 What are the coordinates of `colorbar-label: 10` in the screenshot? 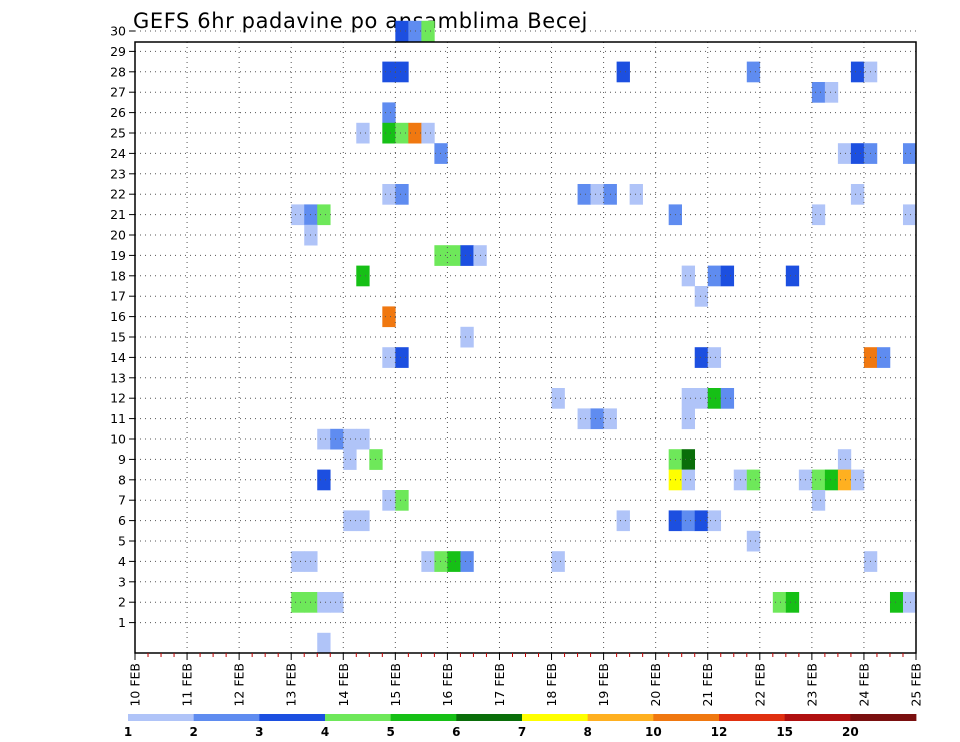 It's located at (653, 732).